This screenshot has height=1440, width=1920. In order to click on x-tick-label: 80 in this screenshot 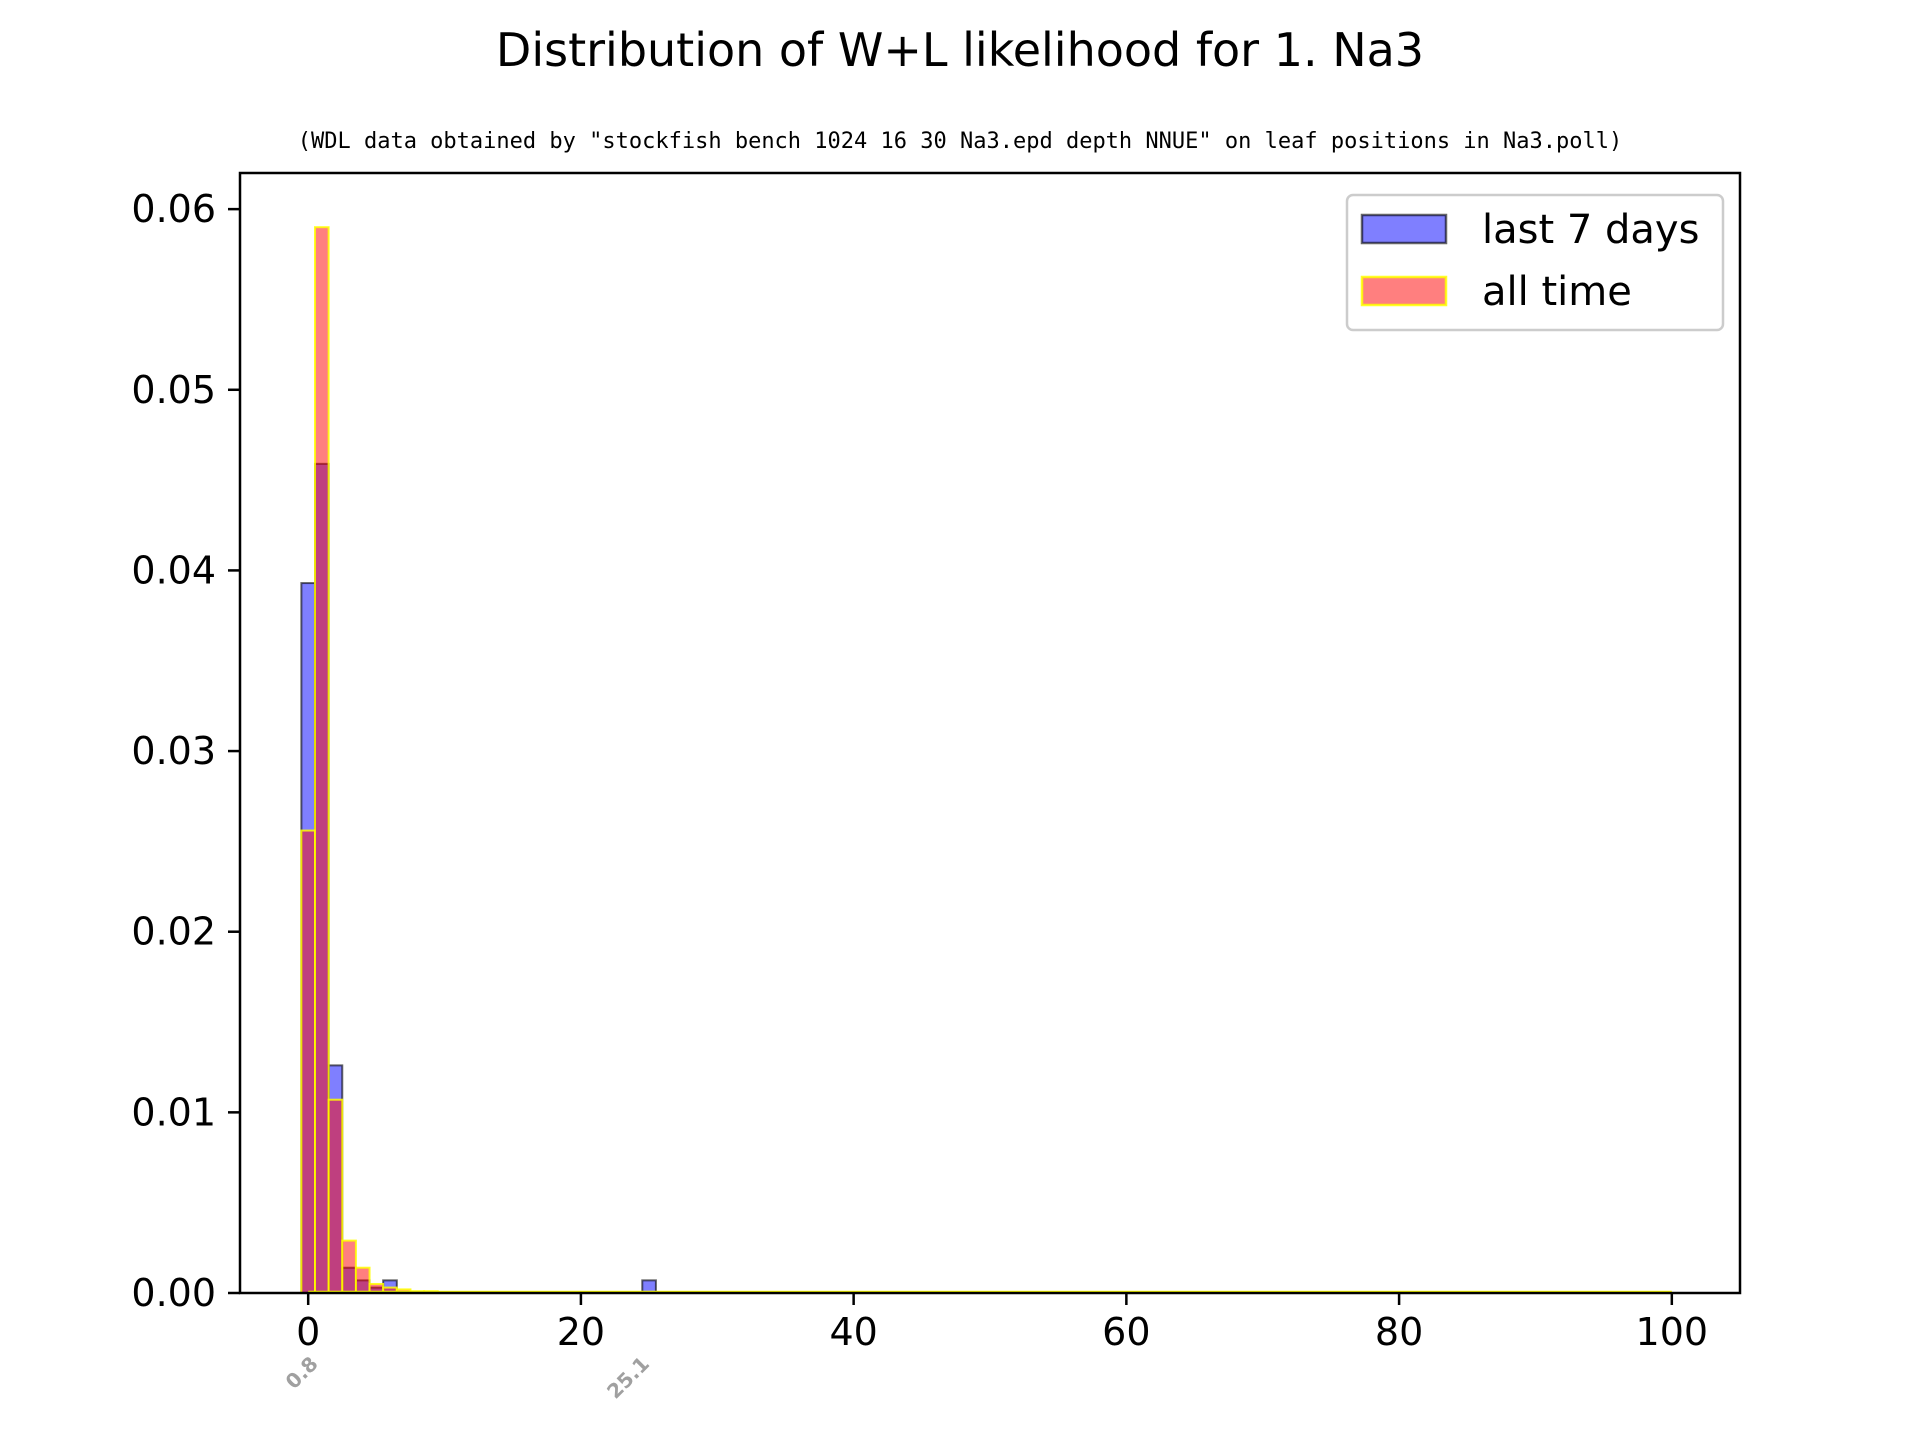, I will do `click(1399, 1332)`.